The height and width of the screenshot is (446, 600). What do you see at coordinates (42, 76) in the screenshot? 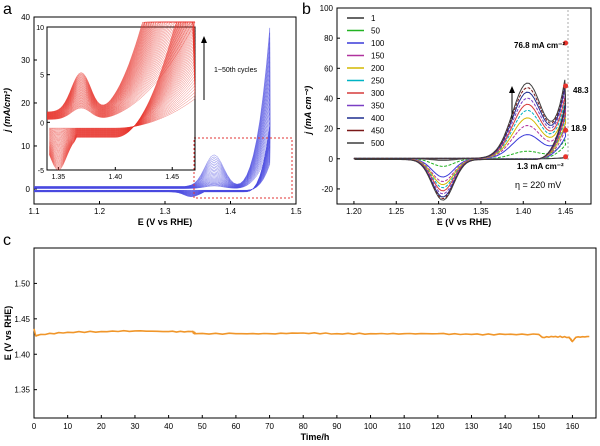
I see `y-tick-label: 5` at bounding box center [42, 76].